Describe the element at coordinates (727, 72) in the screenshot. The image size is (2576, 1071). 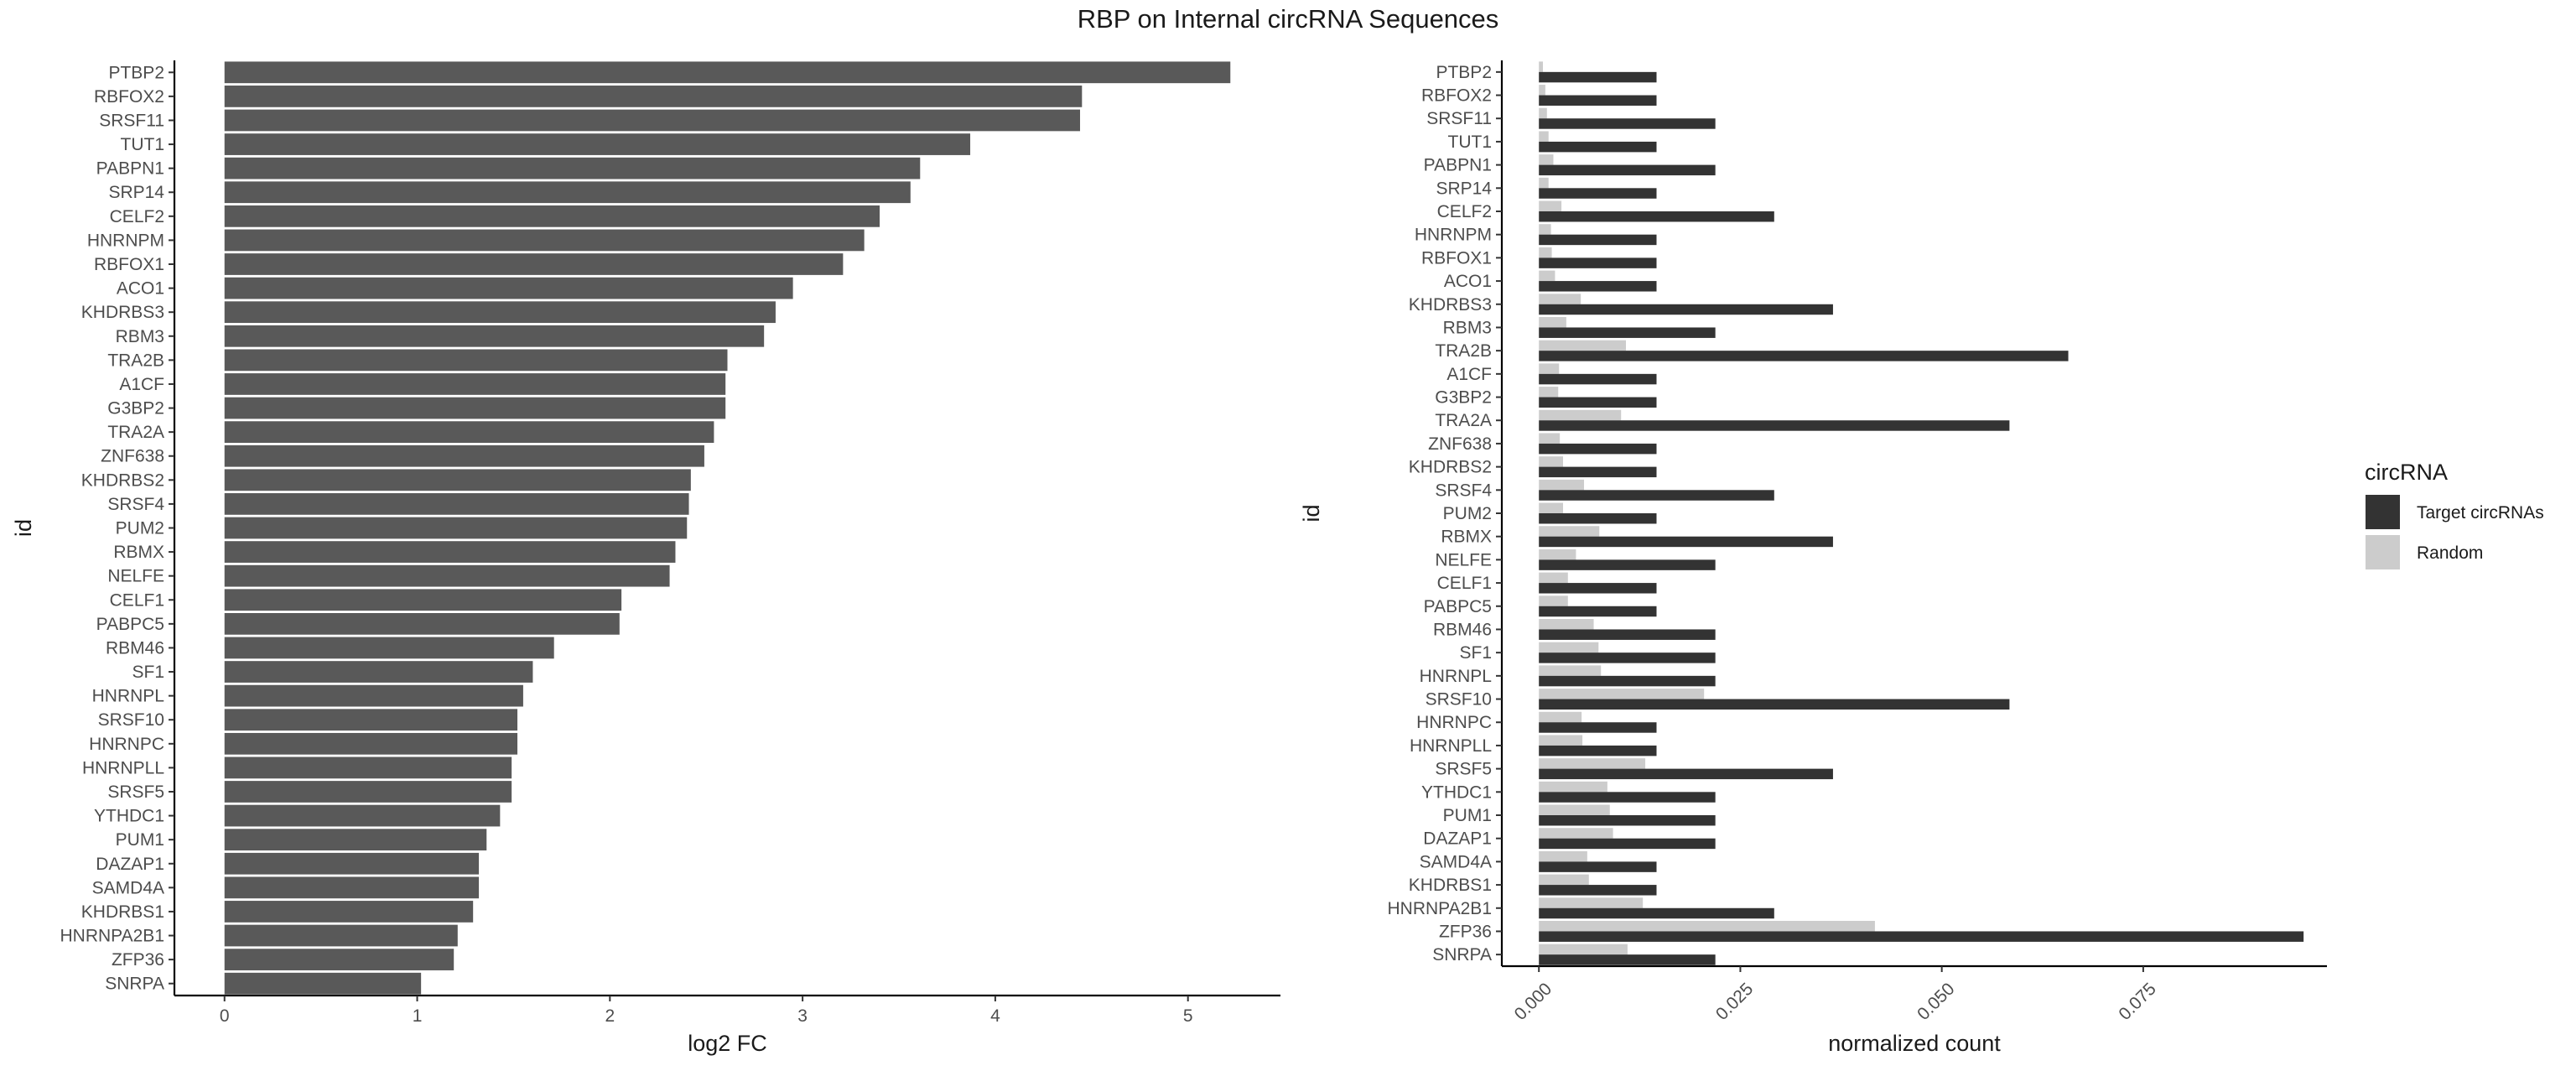
I see `bar-ptbp2` at that location.